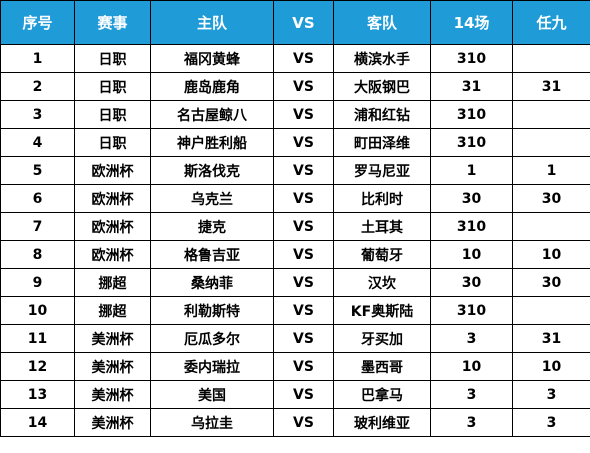  Describe the element at coordinates (37, 422) in the screenshot. I see `cell-index: 14` at that location.